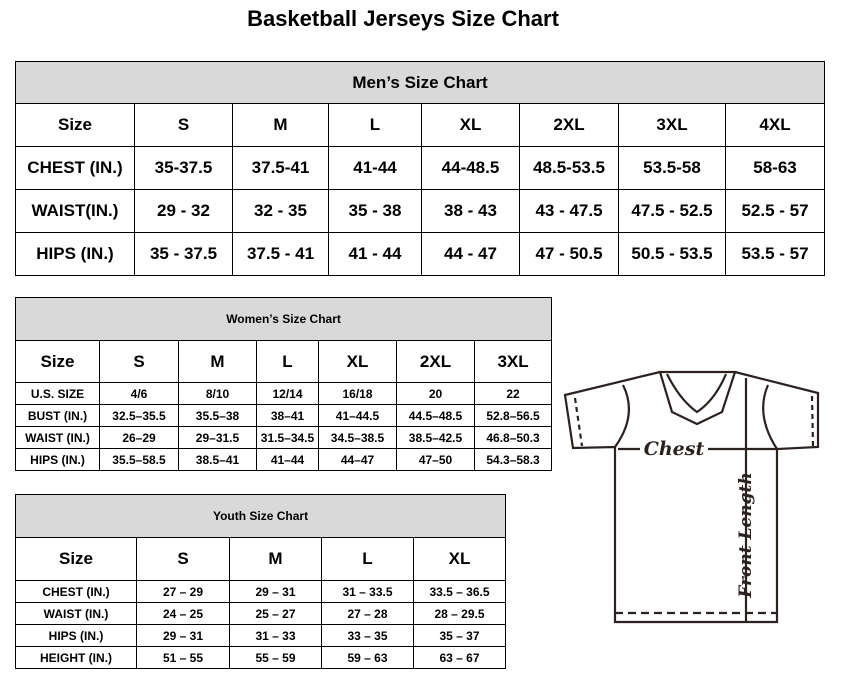  What do you see at coordinates (357, 393) in the screenshot?
I see `table-cell: 16/18` at bounding box center [357, 393].